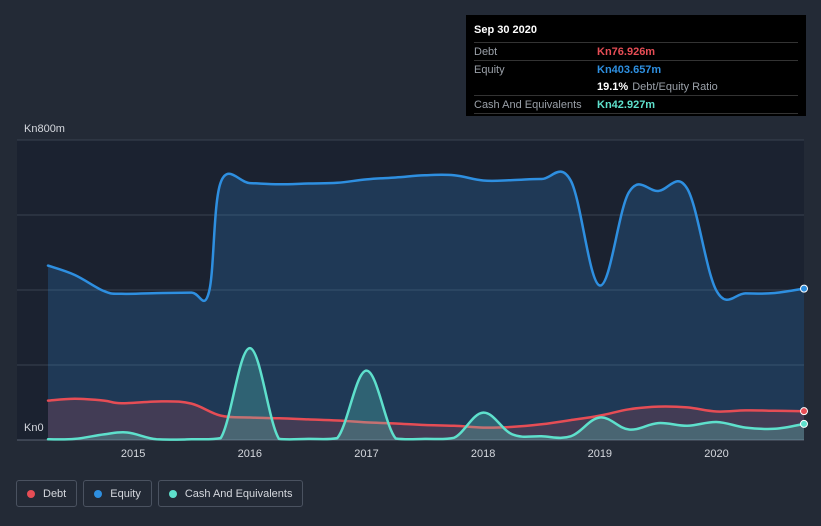 Image resolution: width=821 pixels, height=526 pixels. Describe the element at coordinates (505, 30) in the screenshot. I see `tooltip-date: Sep 30 2020` at that location.